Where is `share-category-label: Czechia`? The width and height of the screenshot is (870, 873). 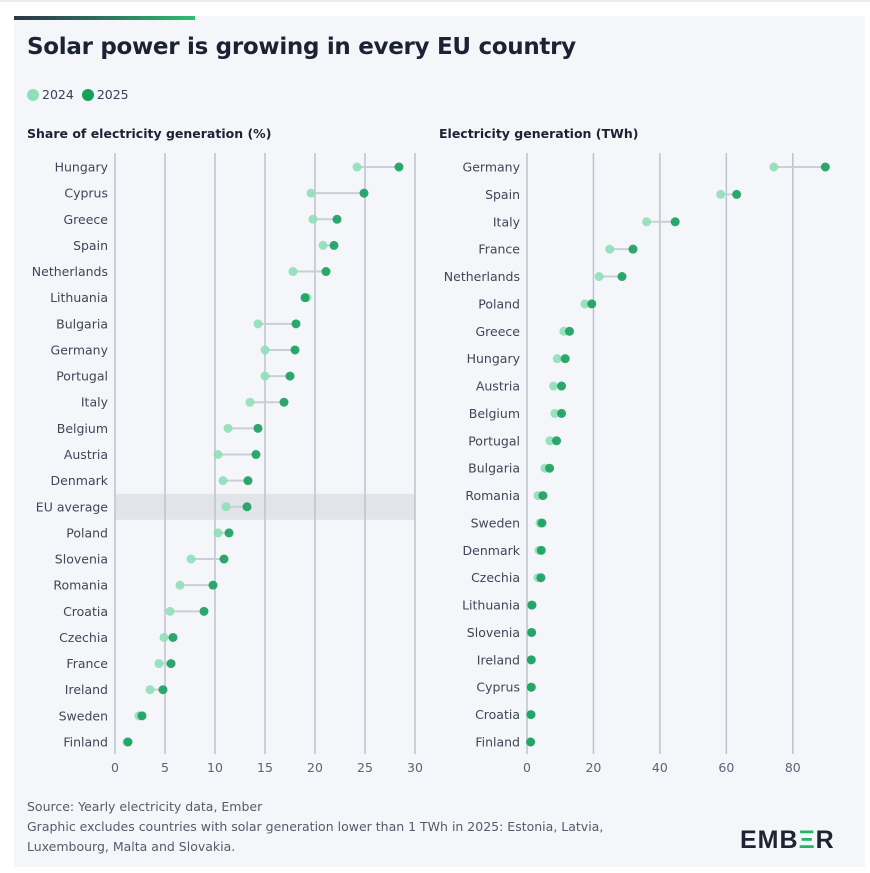
share-category-label: Czechia is located at coordinates (83, 637).